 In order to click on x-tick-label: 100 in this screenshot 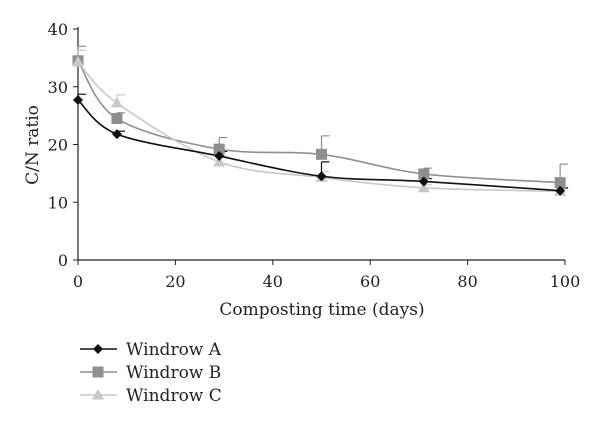, I will do `click(565, 281)`.